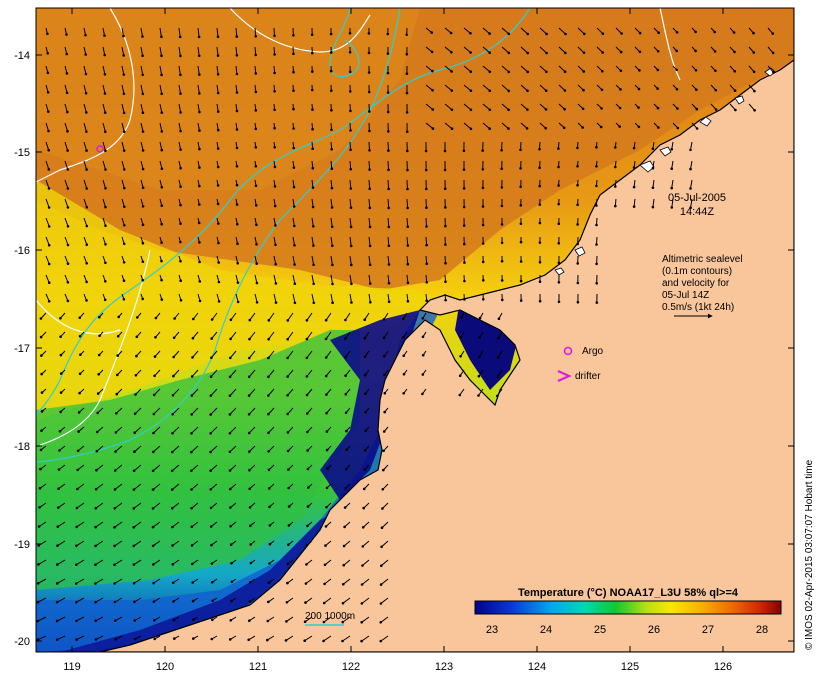  I want to click on y-tick-label: -14, so click(22, 56).